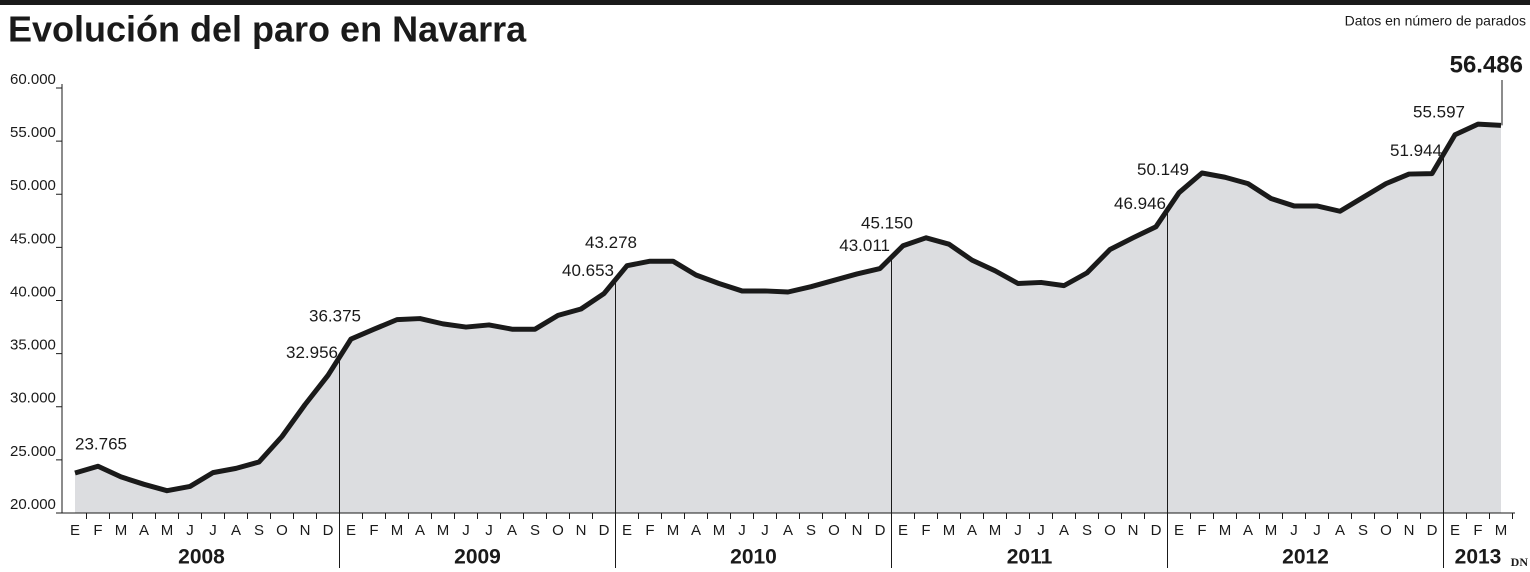  I want to click on y-tick-label: 45.000, so click(33, 238).